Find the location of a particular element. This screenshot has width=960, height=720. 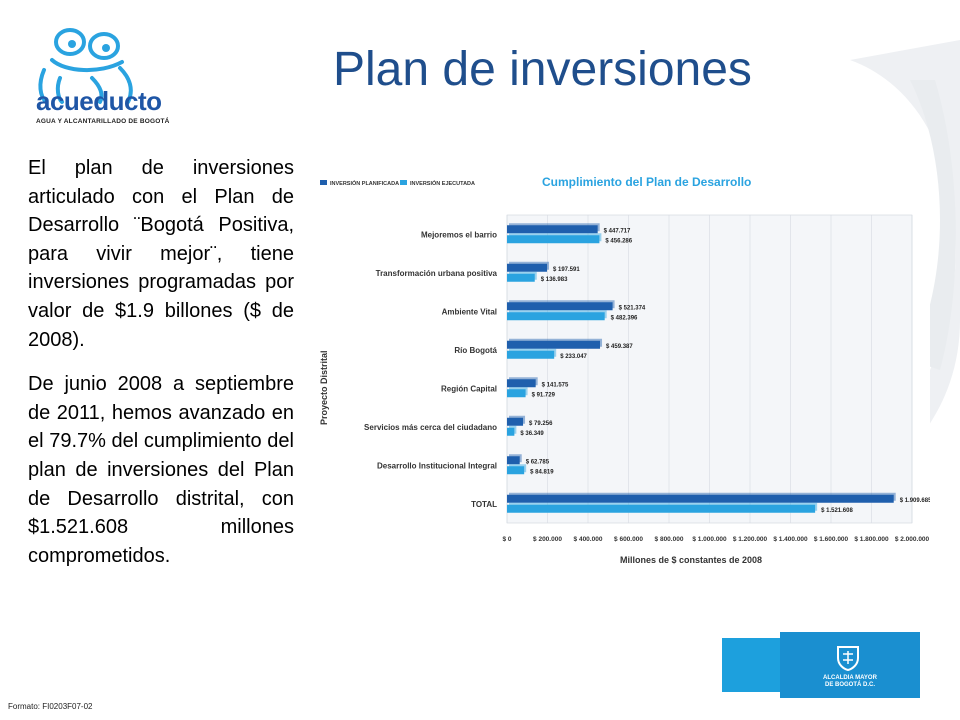

legend-label-executed: INVERSIÓN EJECUTADA is located at coordinates (442, 183).